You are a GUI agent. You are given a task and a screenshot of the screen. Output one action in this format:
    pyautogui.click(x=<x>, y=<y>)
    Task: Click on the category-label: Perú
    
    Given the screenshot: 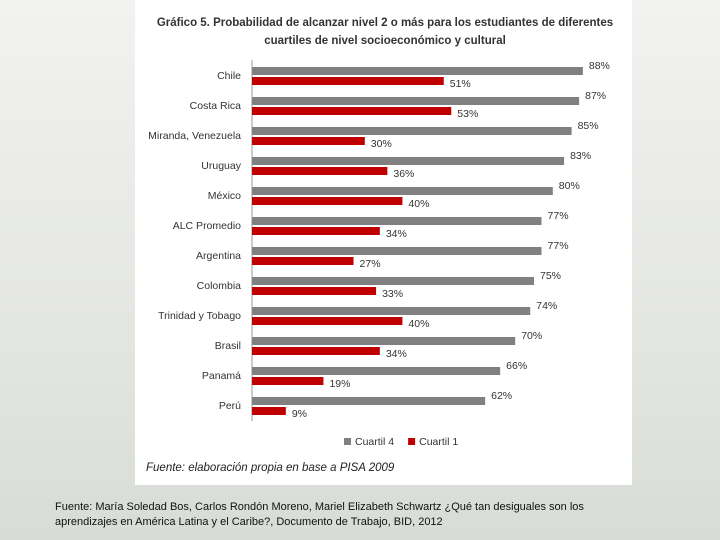 What is the action you would take?
    pyautogui.click(x=230, y=406)
    